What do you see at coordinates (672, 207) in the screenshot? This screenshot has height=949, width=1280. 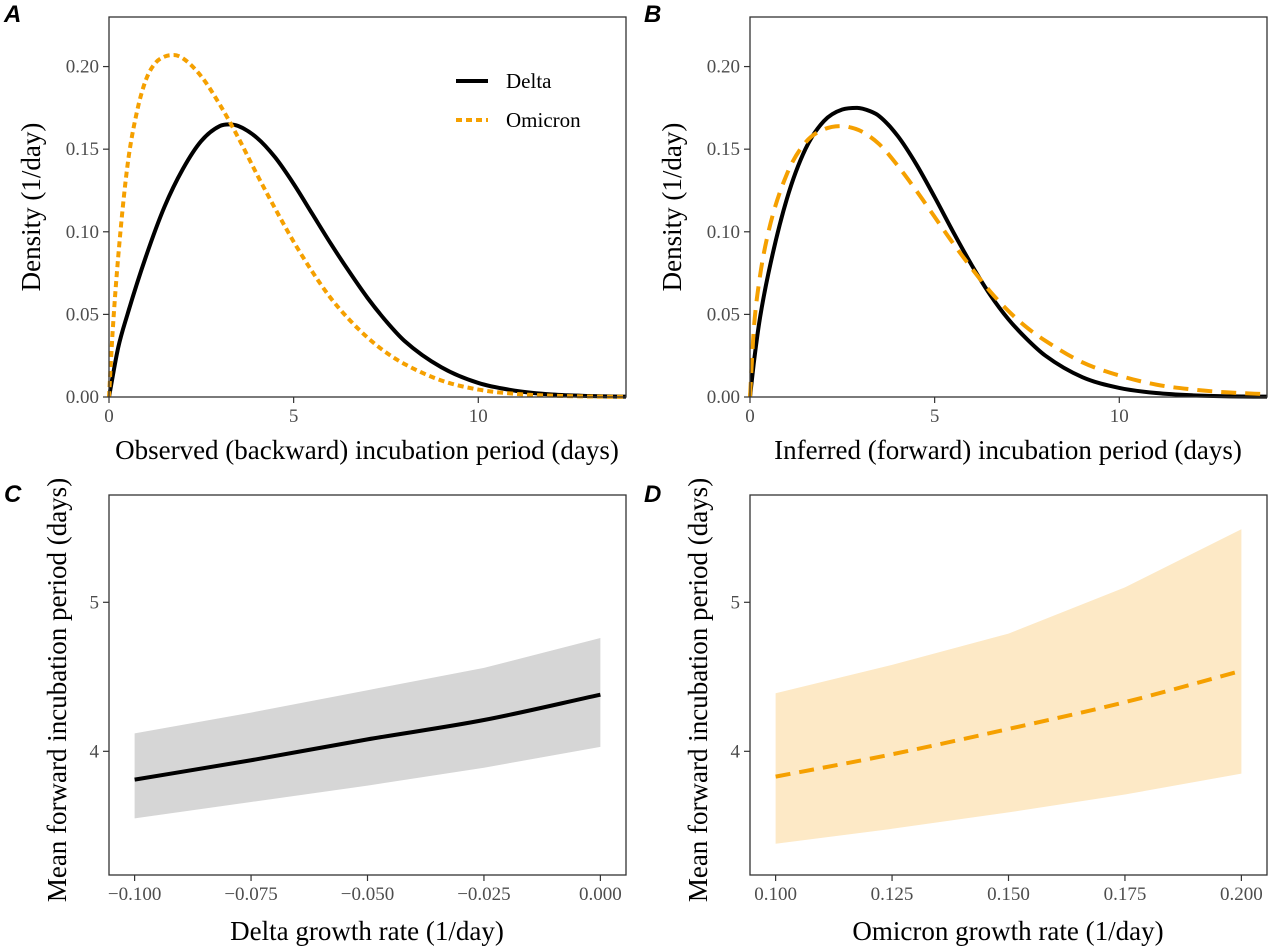 I see `y-axis-label-b: Density (1/day)` at bounding box center [672, 207].